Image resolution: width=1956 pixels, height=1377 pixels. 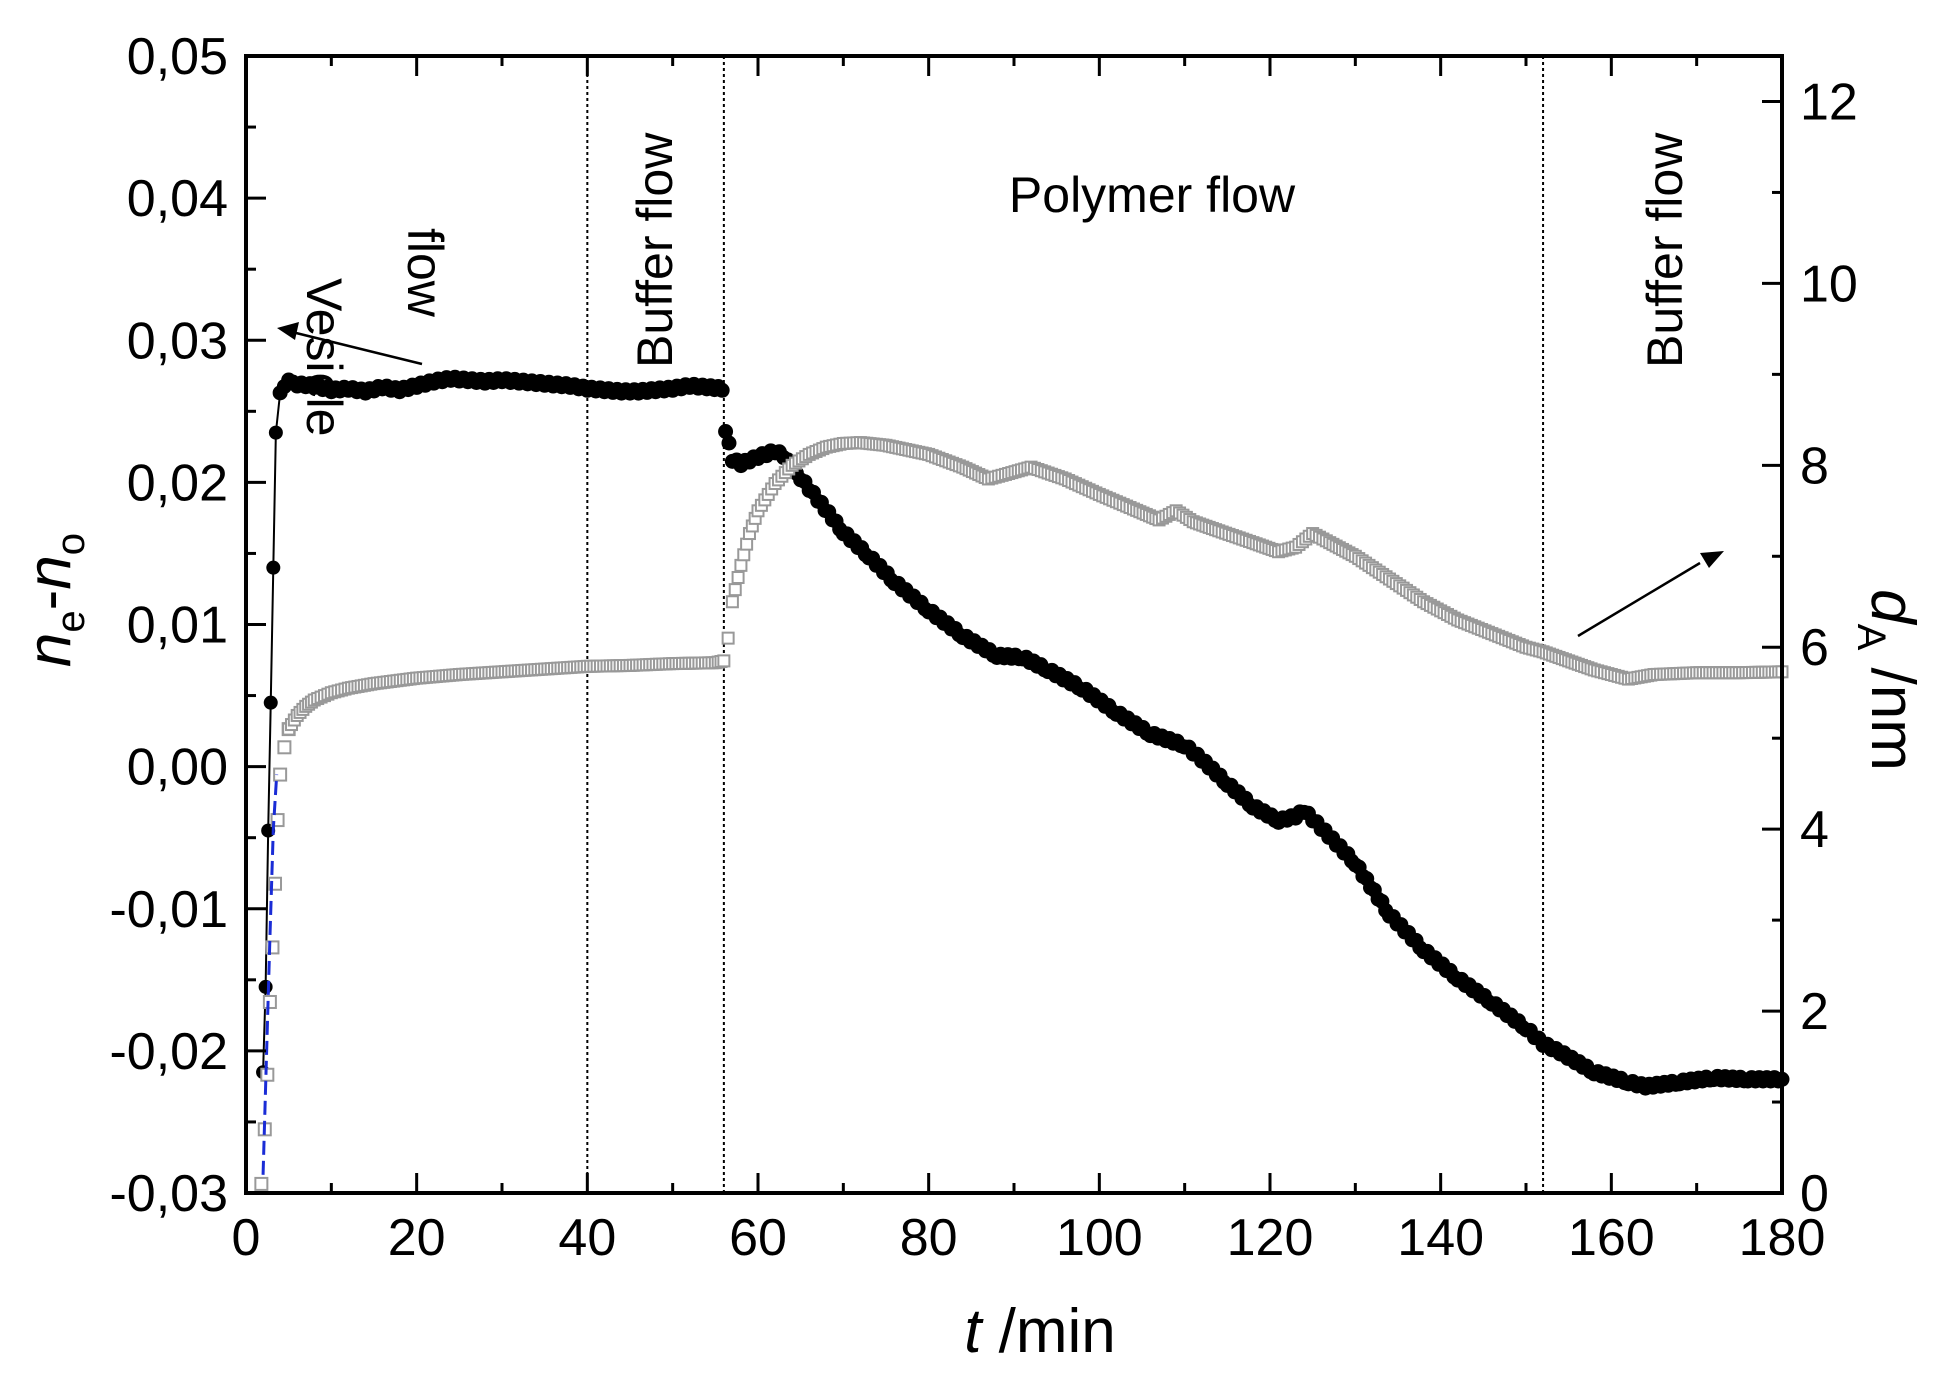 I want to click on annotation-polymer-flow: Polymer flow, so click(x=1152, y=195).